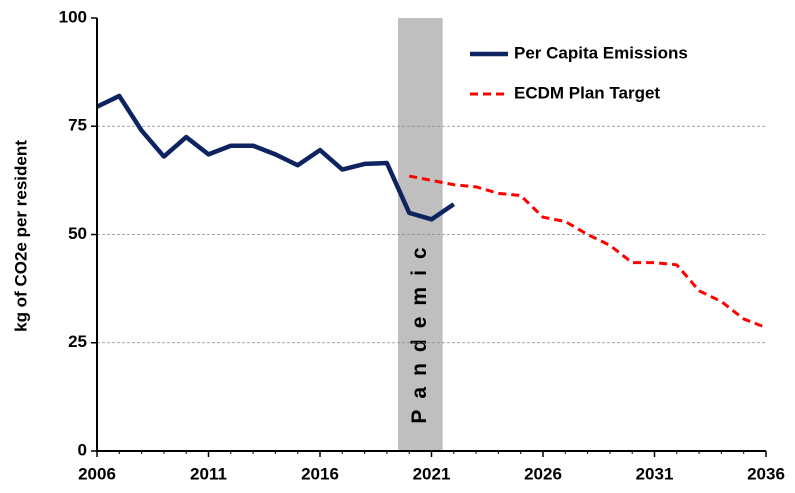 Image resolution: width=795 pixels, height=493 pixels. Describe the element at coordinates (432, 473) in the screenshot. I see `x-tick-label: 2021` at that location.